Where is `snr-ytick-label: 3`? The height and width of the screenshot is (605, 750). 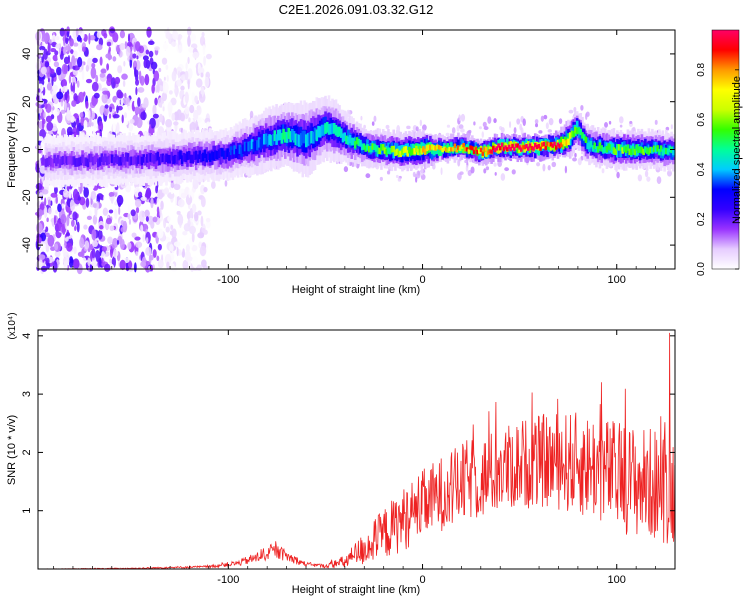 snr-ytick-label: 3 is located at coordinates (27, 394).